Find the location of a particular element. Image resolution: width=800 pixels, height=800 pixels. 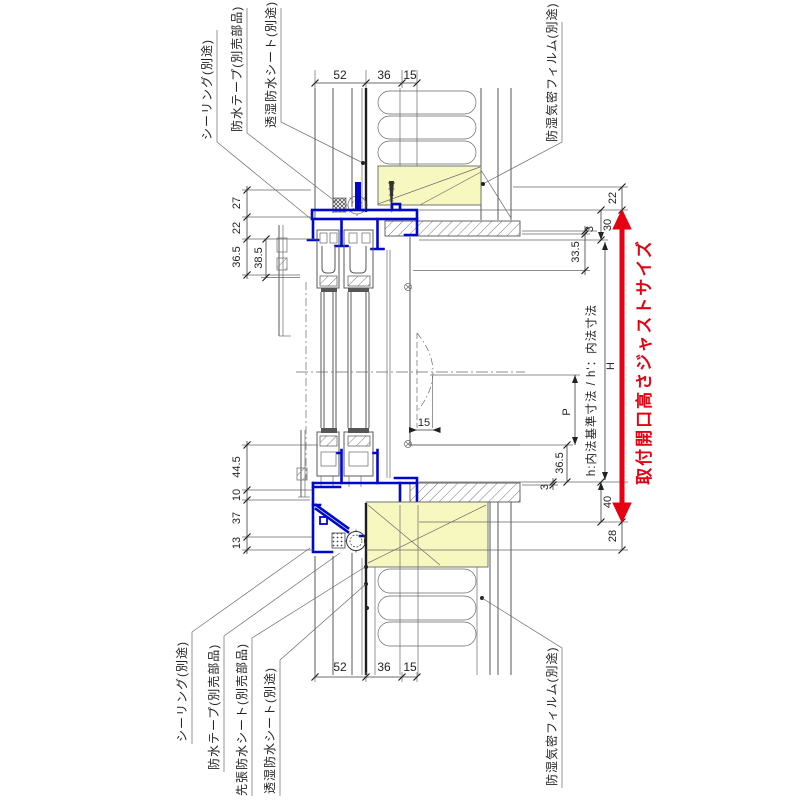

label-waterproof-tape-top: 防水テープ(別売部品) is located at coordinates (236, 69).